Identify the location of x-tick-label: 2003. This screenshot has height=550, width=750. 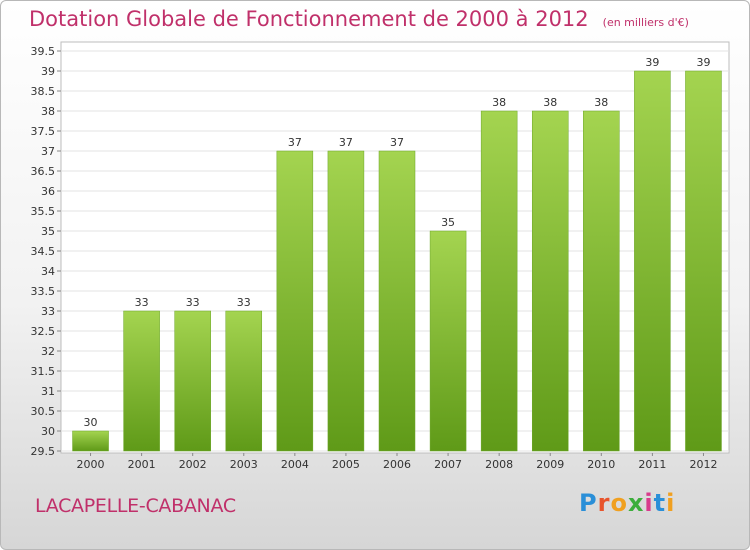
(244, 464).